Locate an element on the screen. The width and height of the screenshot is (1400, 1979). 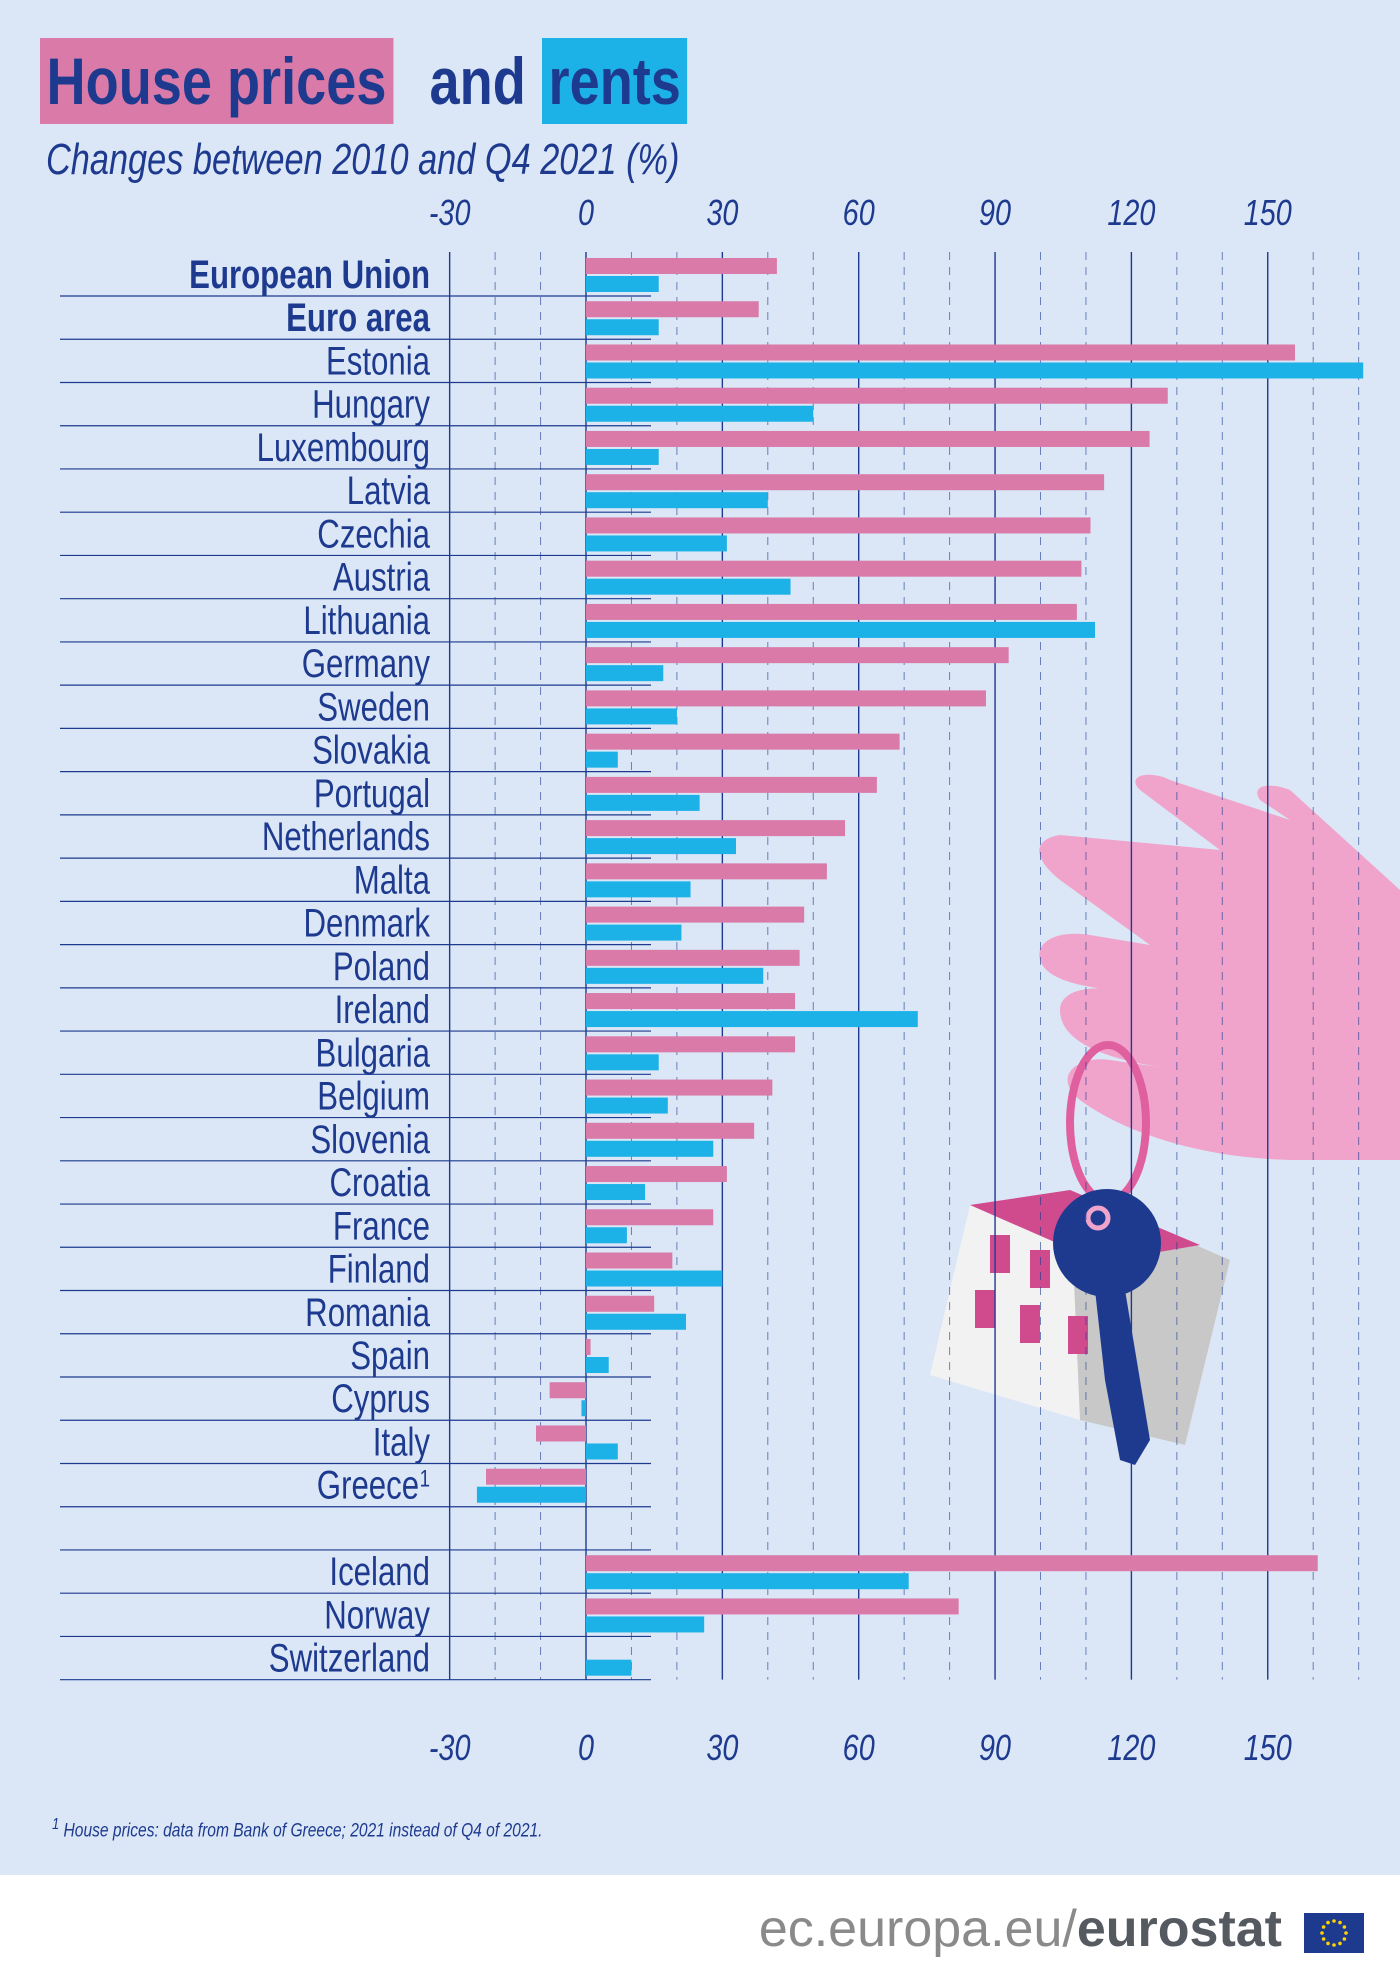
category-label: Iceland is located at coordinates (379, 1572).